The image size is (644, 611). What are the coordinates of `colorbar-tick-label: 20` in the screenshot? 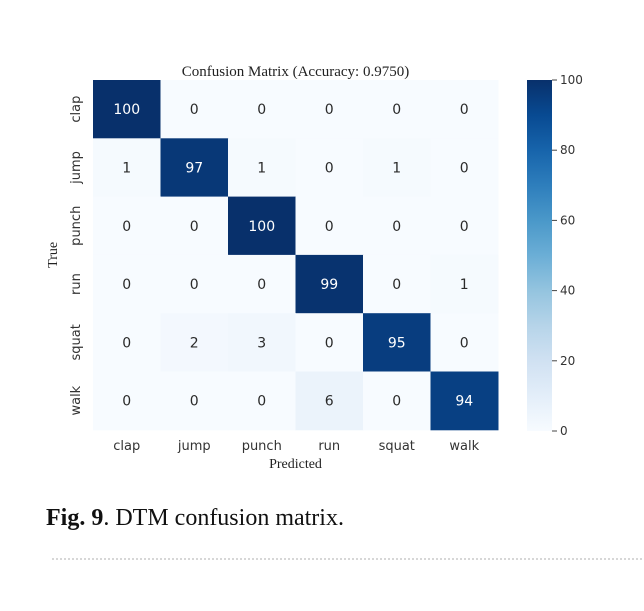 It's located at (567, 361).